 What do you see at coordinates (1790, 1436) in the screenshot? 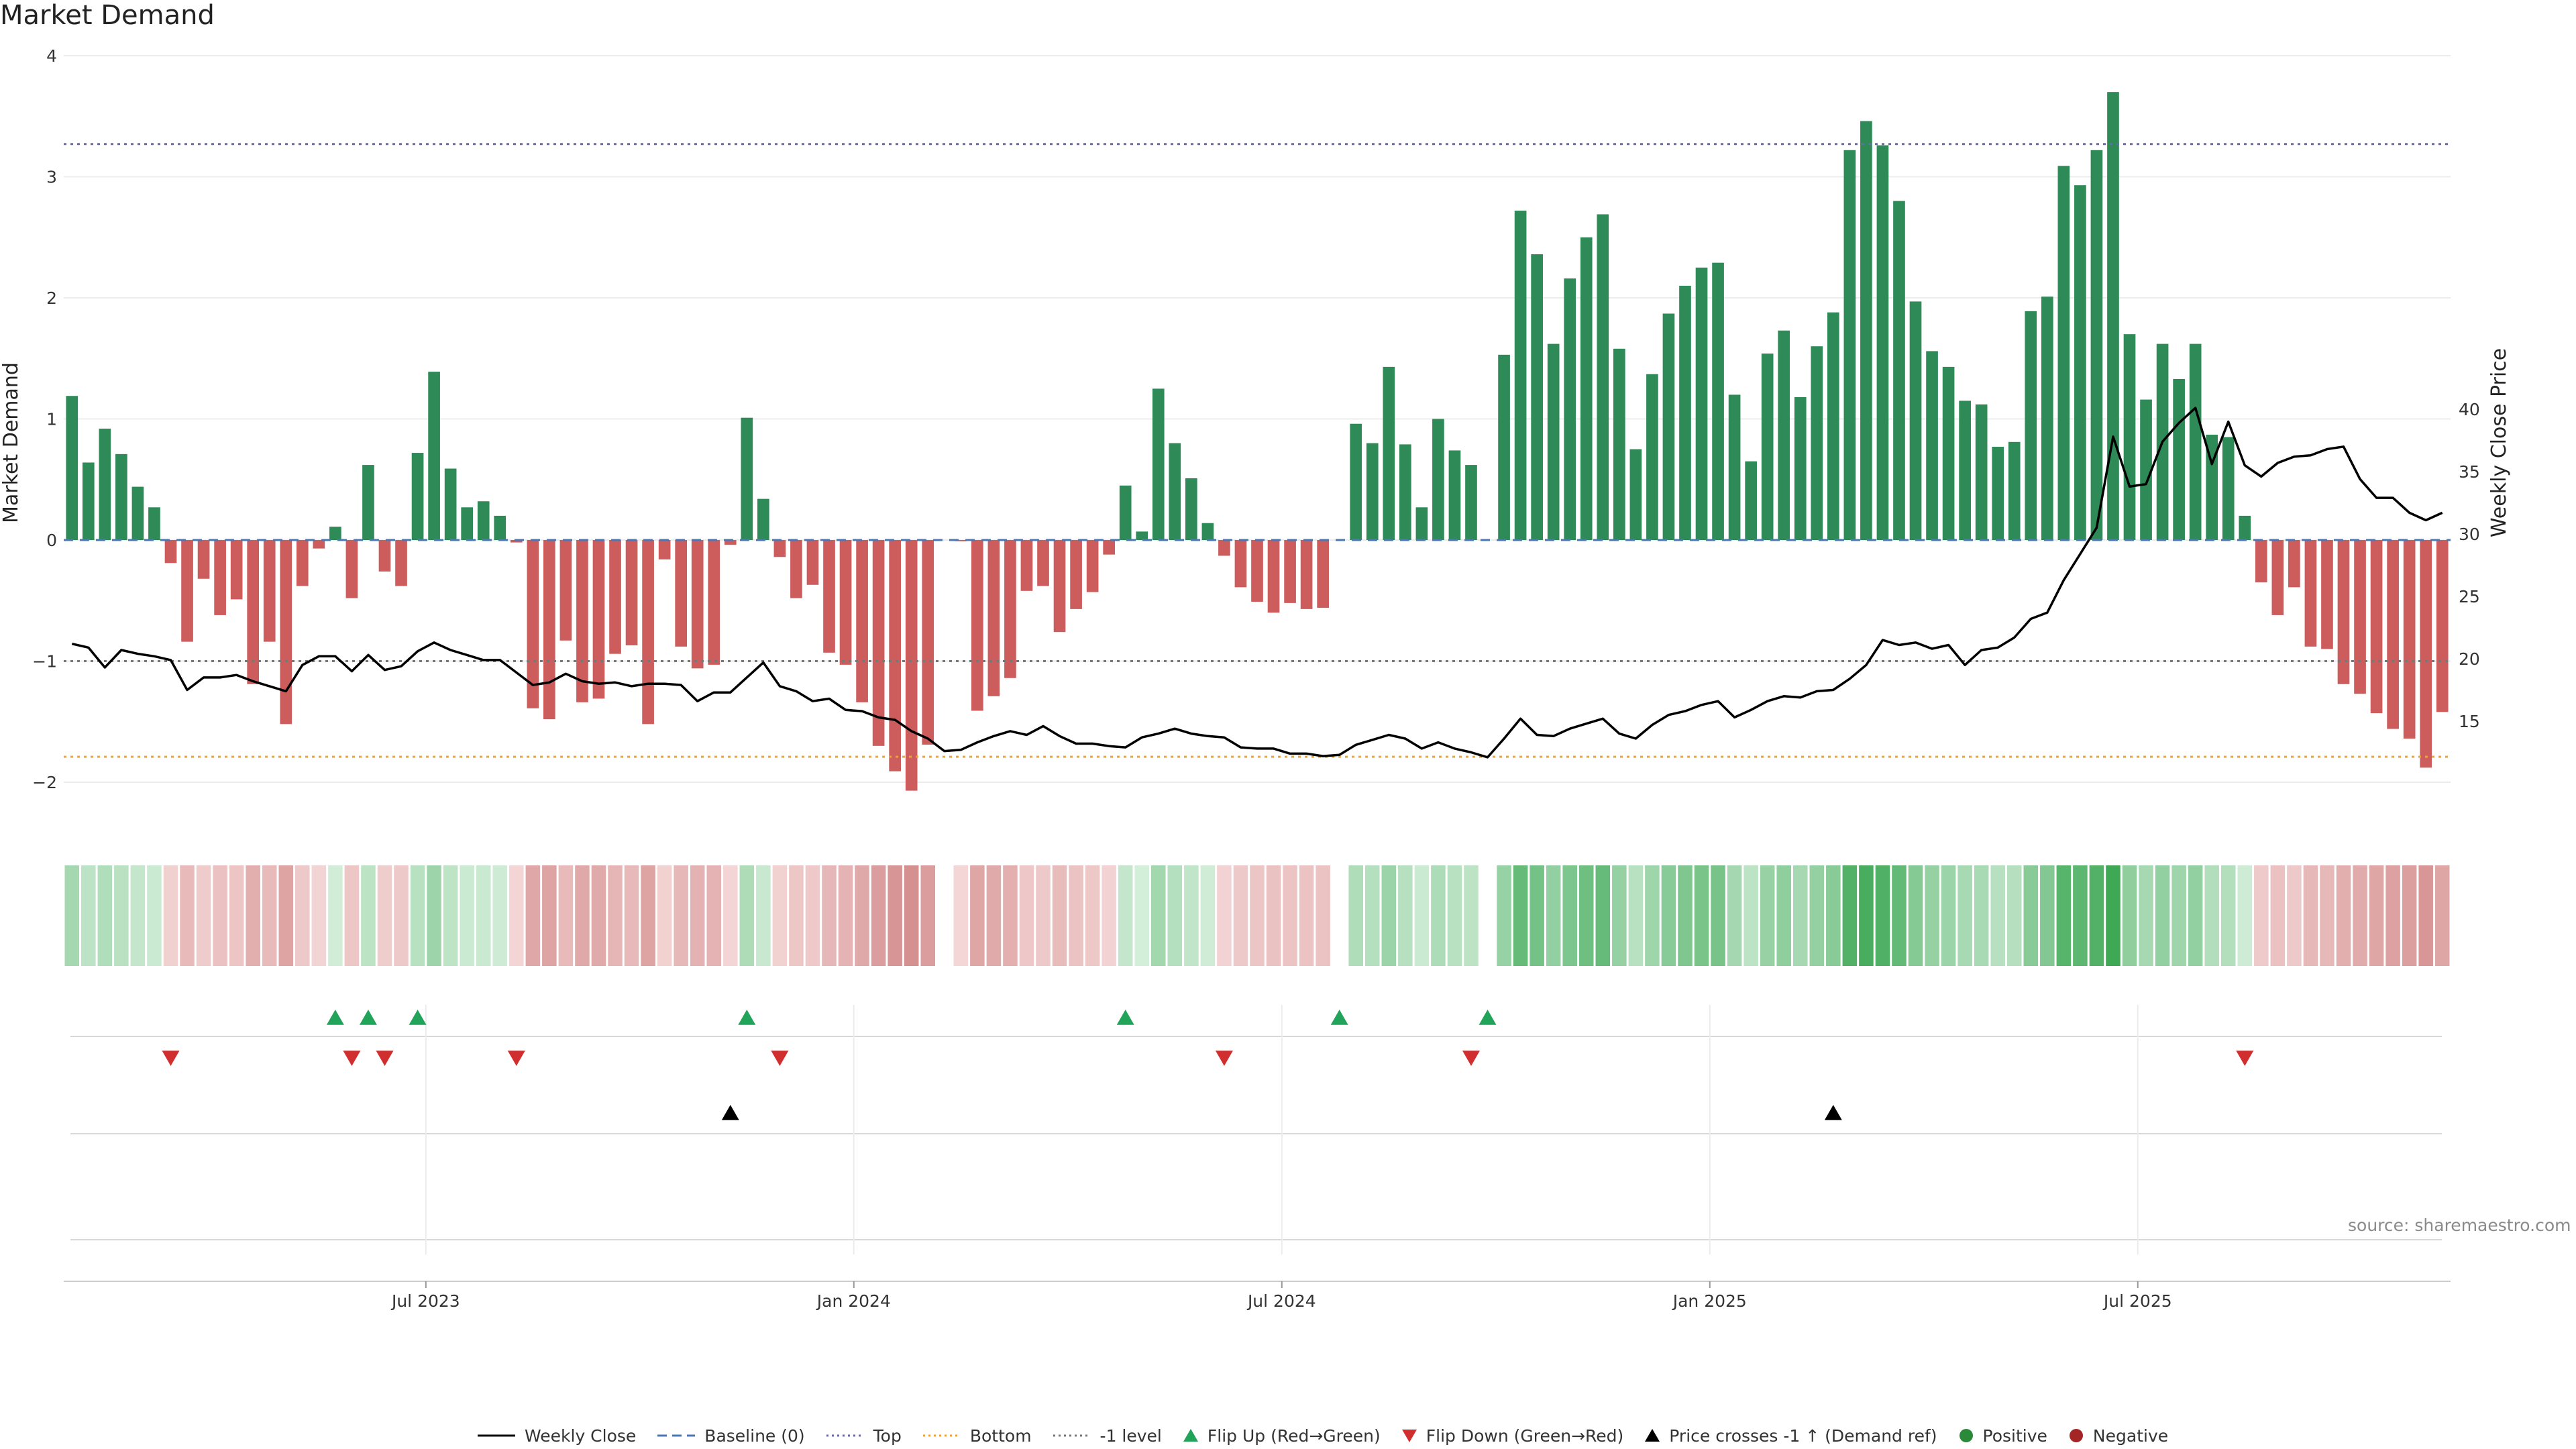
I see `legend-item: Price crosses -1 ↑ (Demand ref)` at bounding box center [1790, 1436].